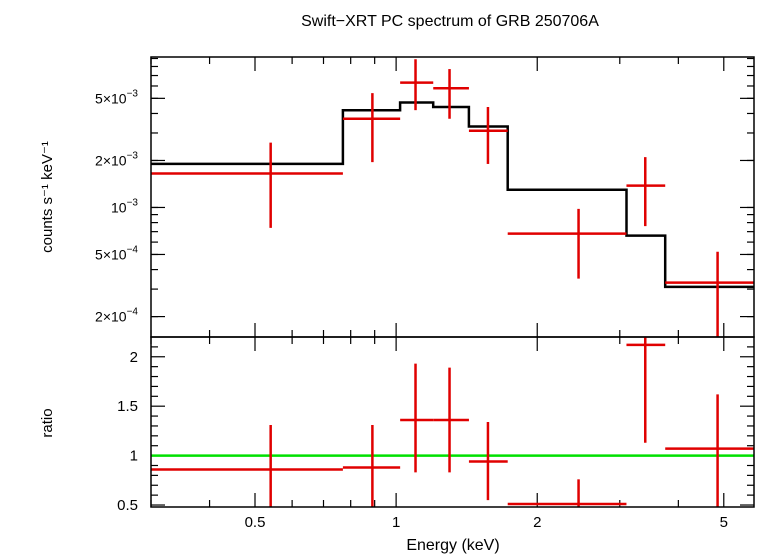 This screenshot has width=758, height=556. Describe the element at coordinates (47, 422) in the screenshot. I see `ratio-y-axis-label: ratio` at that location.